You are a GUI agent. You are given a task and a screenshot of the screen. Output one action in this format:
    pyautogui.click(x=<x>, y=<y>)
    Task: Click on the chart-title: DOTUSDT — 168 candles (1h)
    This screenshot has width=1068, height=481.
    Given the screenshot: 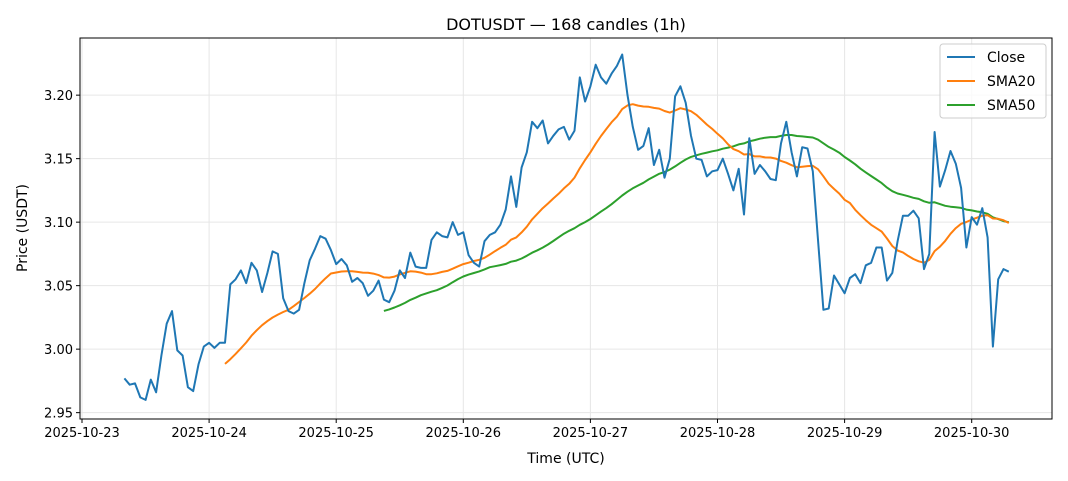 What is the action you would take?
    pyautogui.click(x=566, y=24)
    